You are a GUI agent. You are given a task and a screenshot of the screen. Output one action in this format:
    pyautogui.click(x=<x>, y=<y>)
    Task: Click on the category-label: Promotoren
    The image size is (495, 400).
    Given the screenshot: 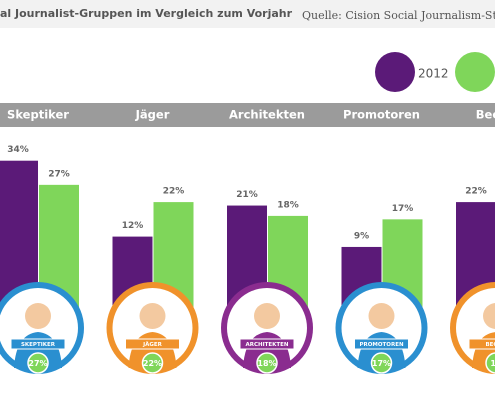 What is the action you would take?
    pyautogui.click(x=381, y=115)
    